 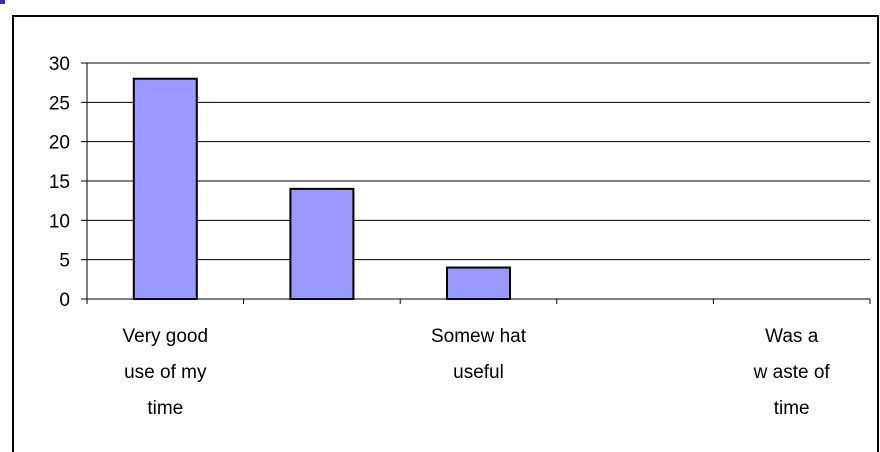 What do you see at coordinates (59, 182) in the screenshot?
I see `y-tick-label-15: 15` at bounding box center [59, 182].